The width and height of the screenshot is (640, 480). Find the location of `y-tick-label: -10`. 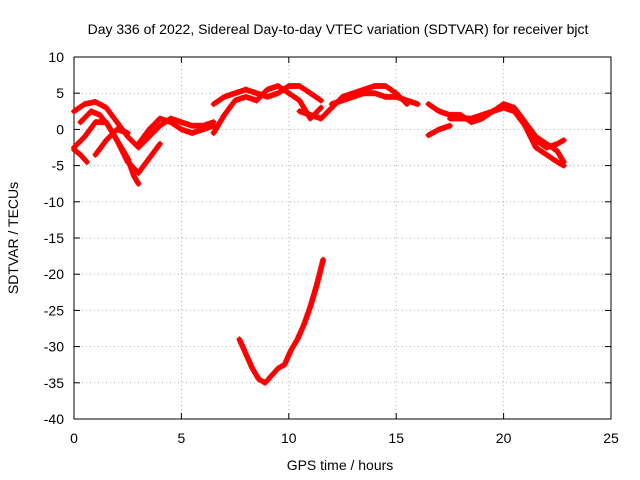

y-tick-label: -10 is located at coordinates (54, 202).